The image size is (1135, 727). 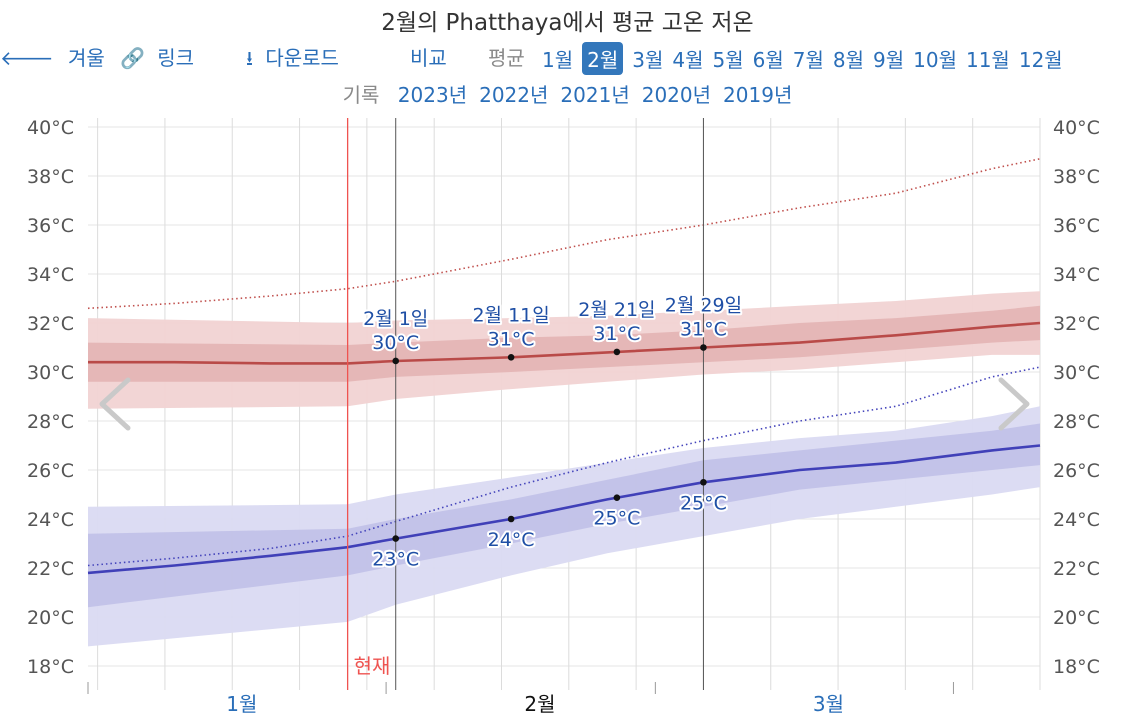 What do you see at coordinates (1076, 226) in the screenshot?
I see `y-tick-right: 36°C` at bounding box center [1076, 226].